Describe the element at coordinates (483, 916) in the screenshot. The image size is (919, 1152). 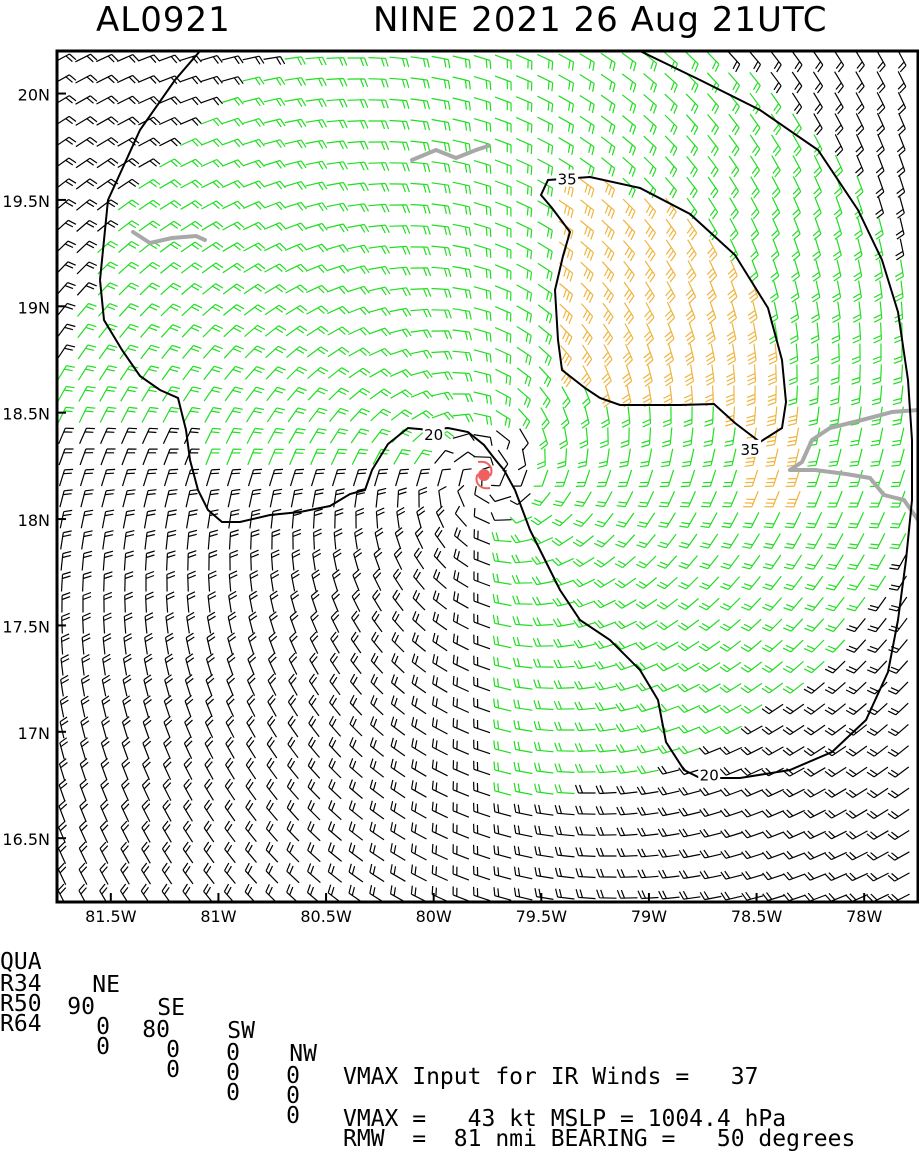
I see `longitude-labels: 81.5W 81W 80.5W 80W 79.5W 79W 78.5W 78W` at that location.